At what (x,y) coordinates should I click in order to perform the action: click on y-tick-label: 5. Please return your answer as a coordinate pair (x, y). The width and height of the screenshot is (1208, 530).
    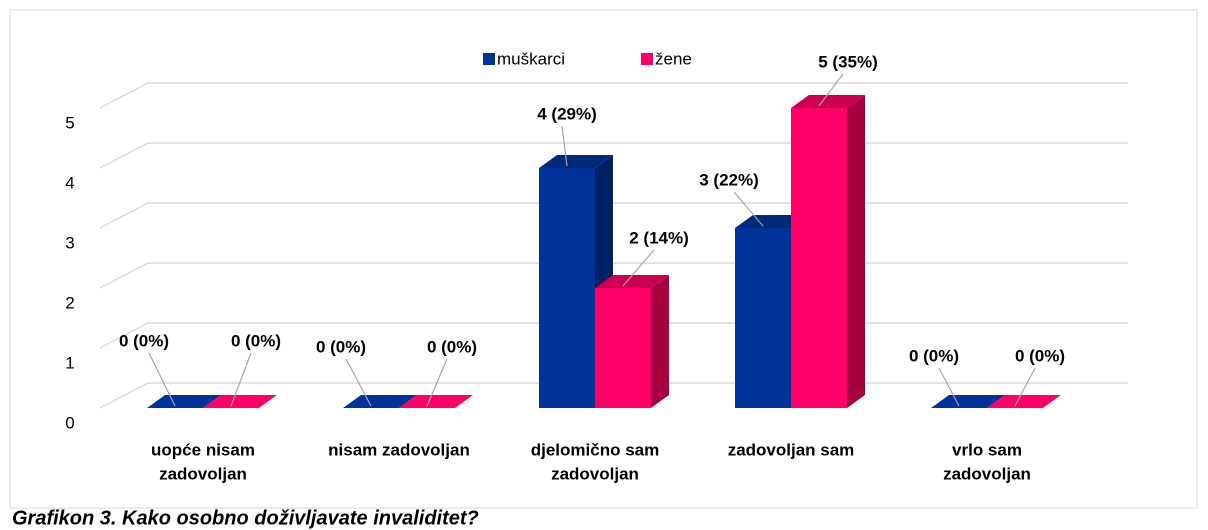
    Looking at the image, I should click on (69, 122).